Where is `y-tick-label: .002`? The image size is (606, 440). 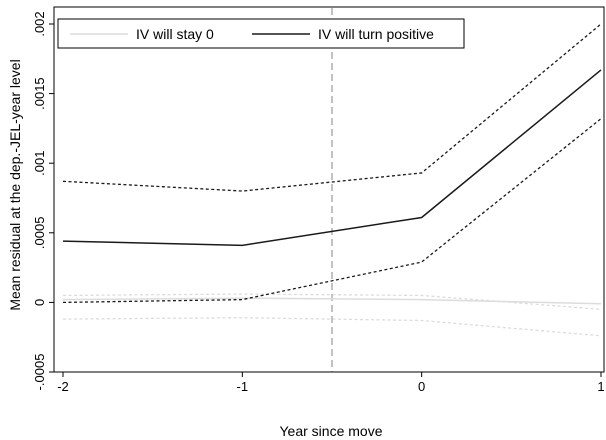 y-tick-label: .002 is located at coordinates (39, 23).